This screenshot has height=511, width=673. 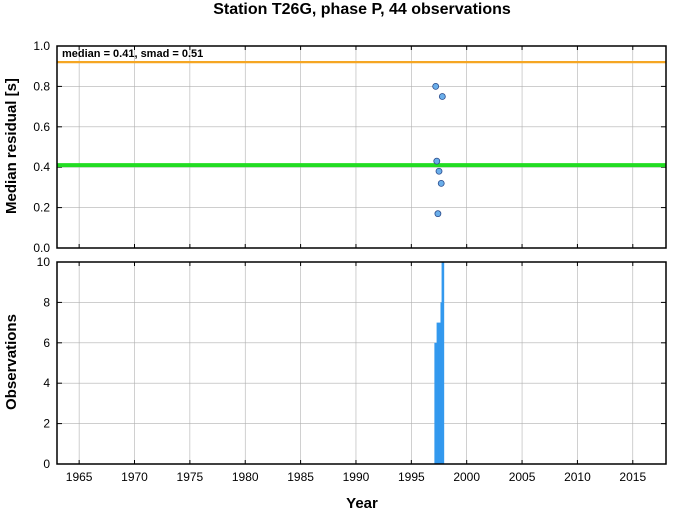 What do you see at coordinates (134, 477) in the screenshot?
I see `x-tick-label: 1970` at bounding box center [134, 477].